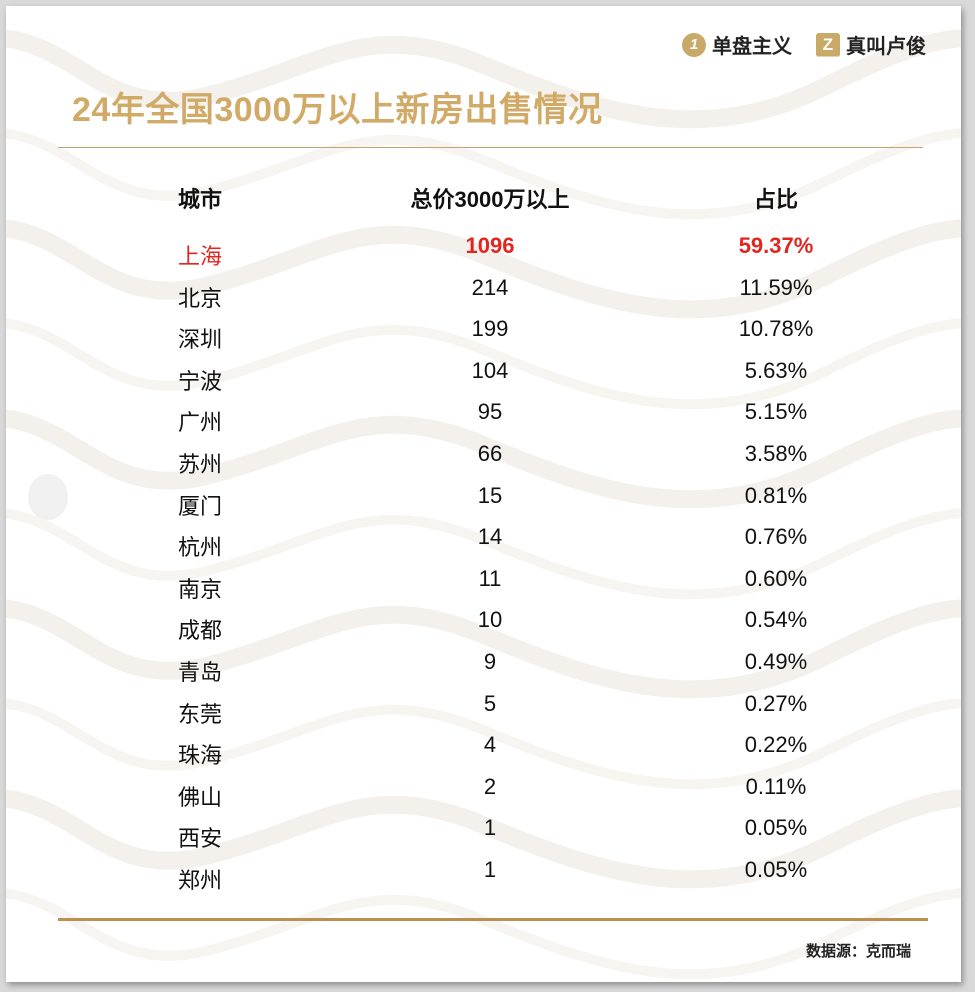  Describe the element at coordinates (776, 745) in the screenshot. I see `cell-share: 0.22%` at that location.